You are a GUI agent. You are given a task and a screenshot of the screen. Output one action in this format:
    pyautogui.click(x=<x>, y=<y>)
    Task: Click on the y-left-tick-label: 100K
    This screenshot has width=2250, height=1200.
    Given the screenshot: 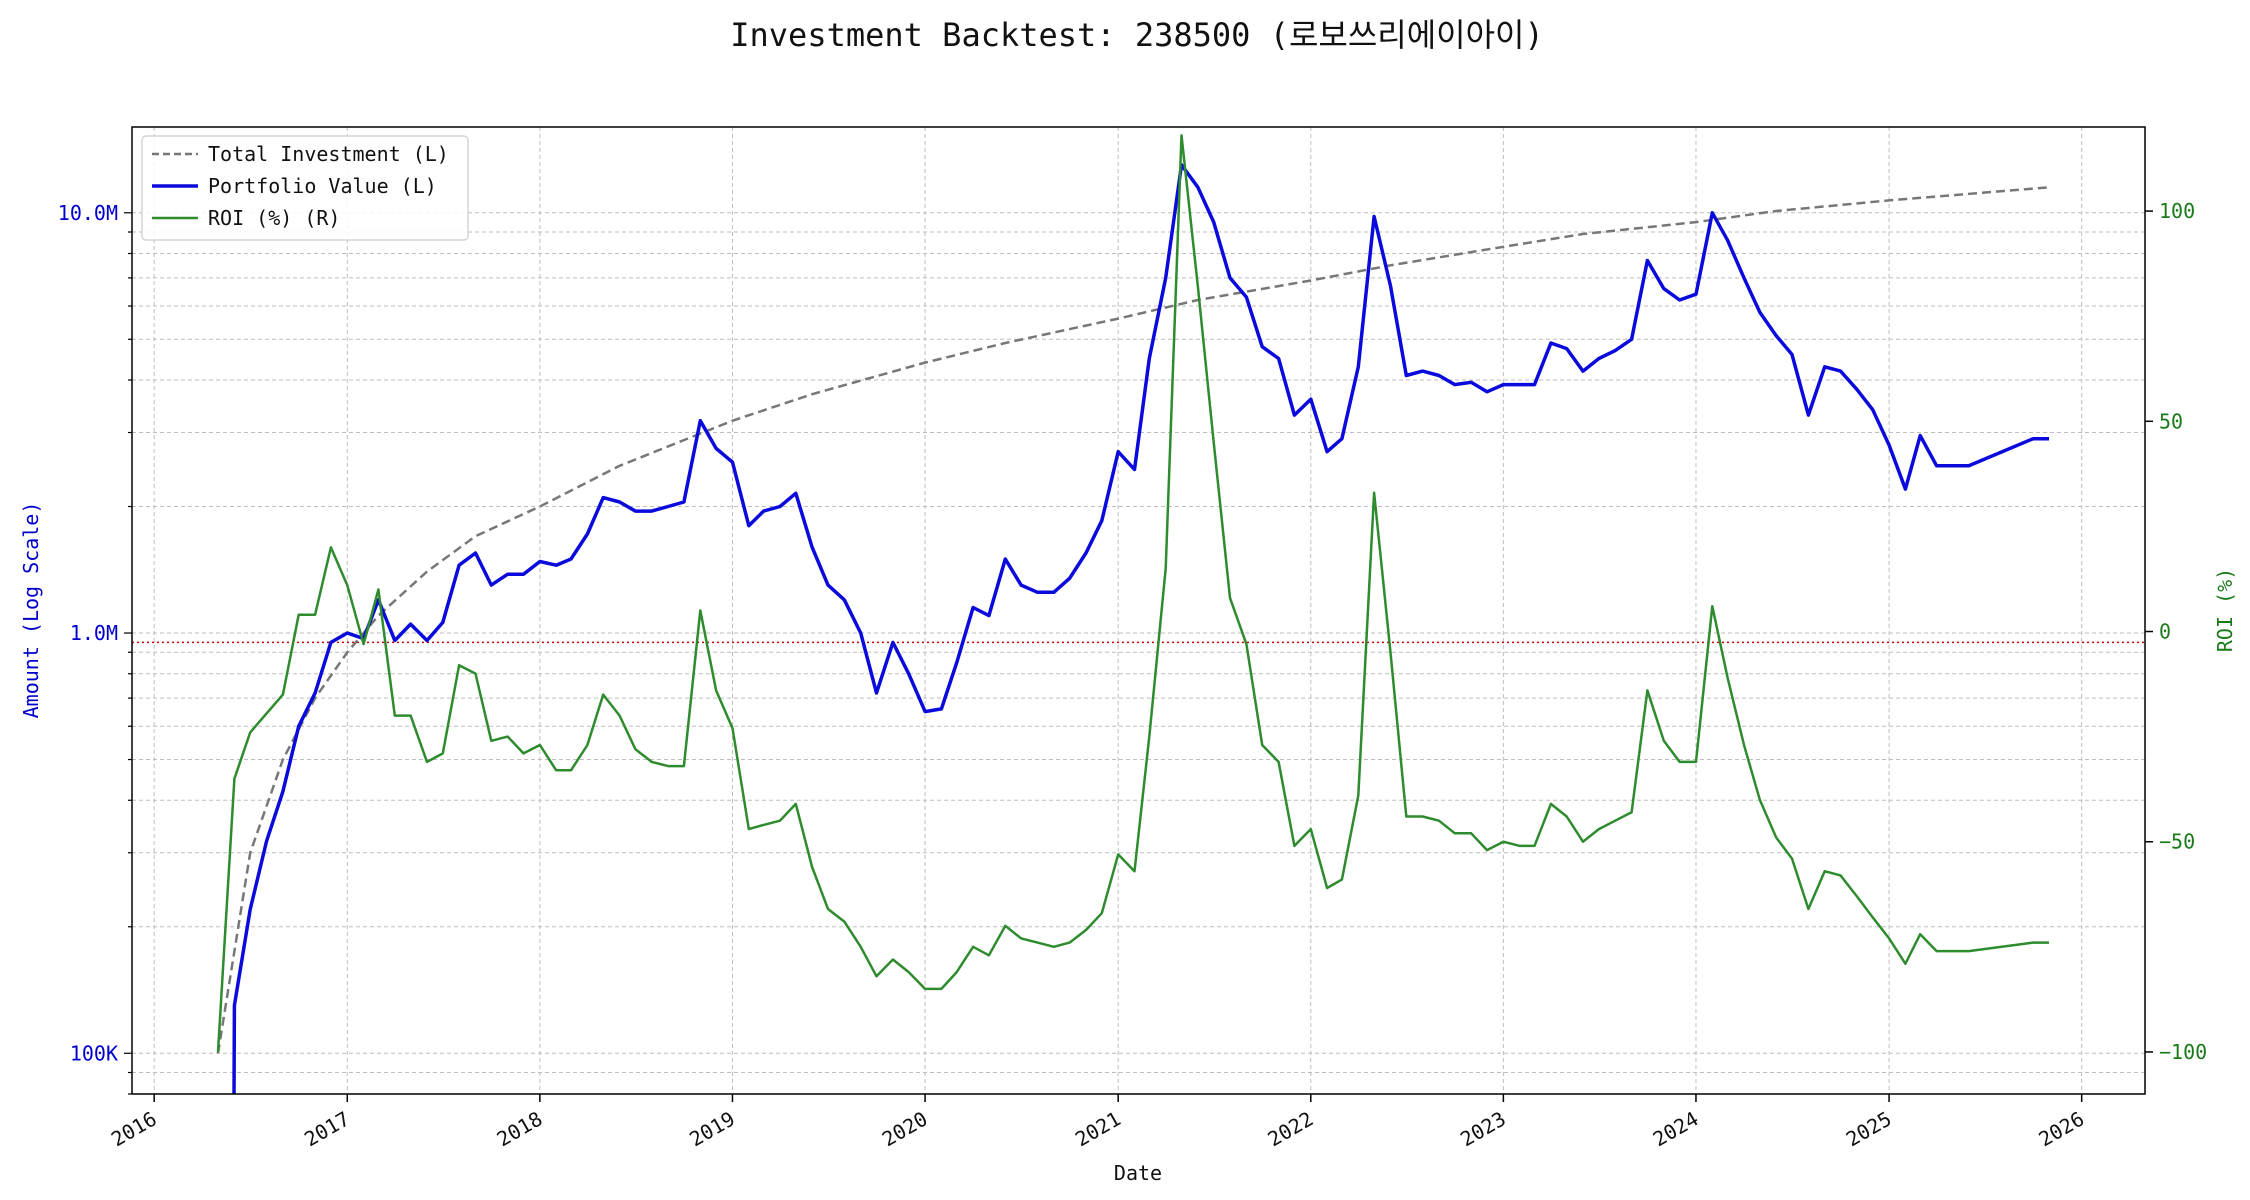 What is the action you would take?
    pyautogui.click(x=94, y=1053)
    